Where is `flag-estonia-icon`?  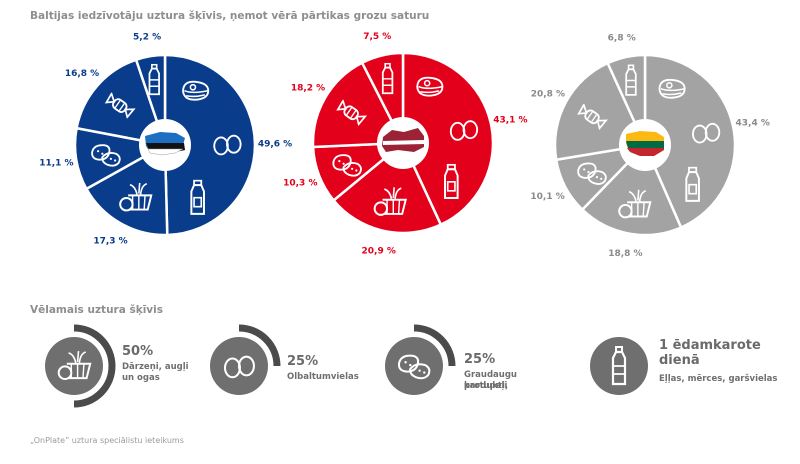
flag-estonia-icon is located at coordinates (165, 145).